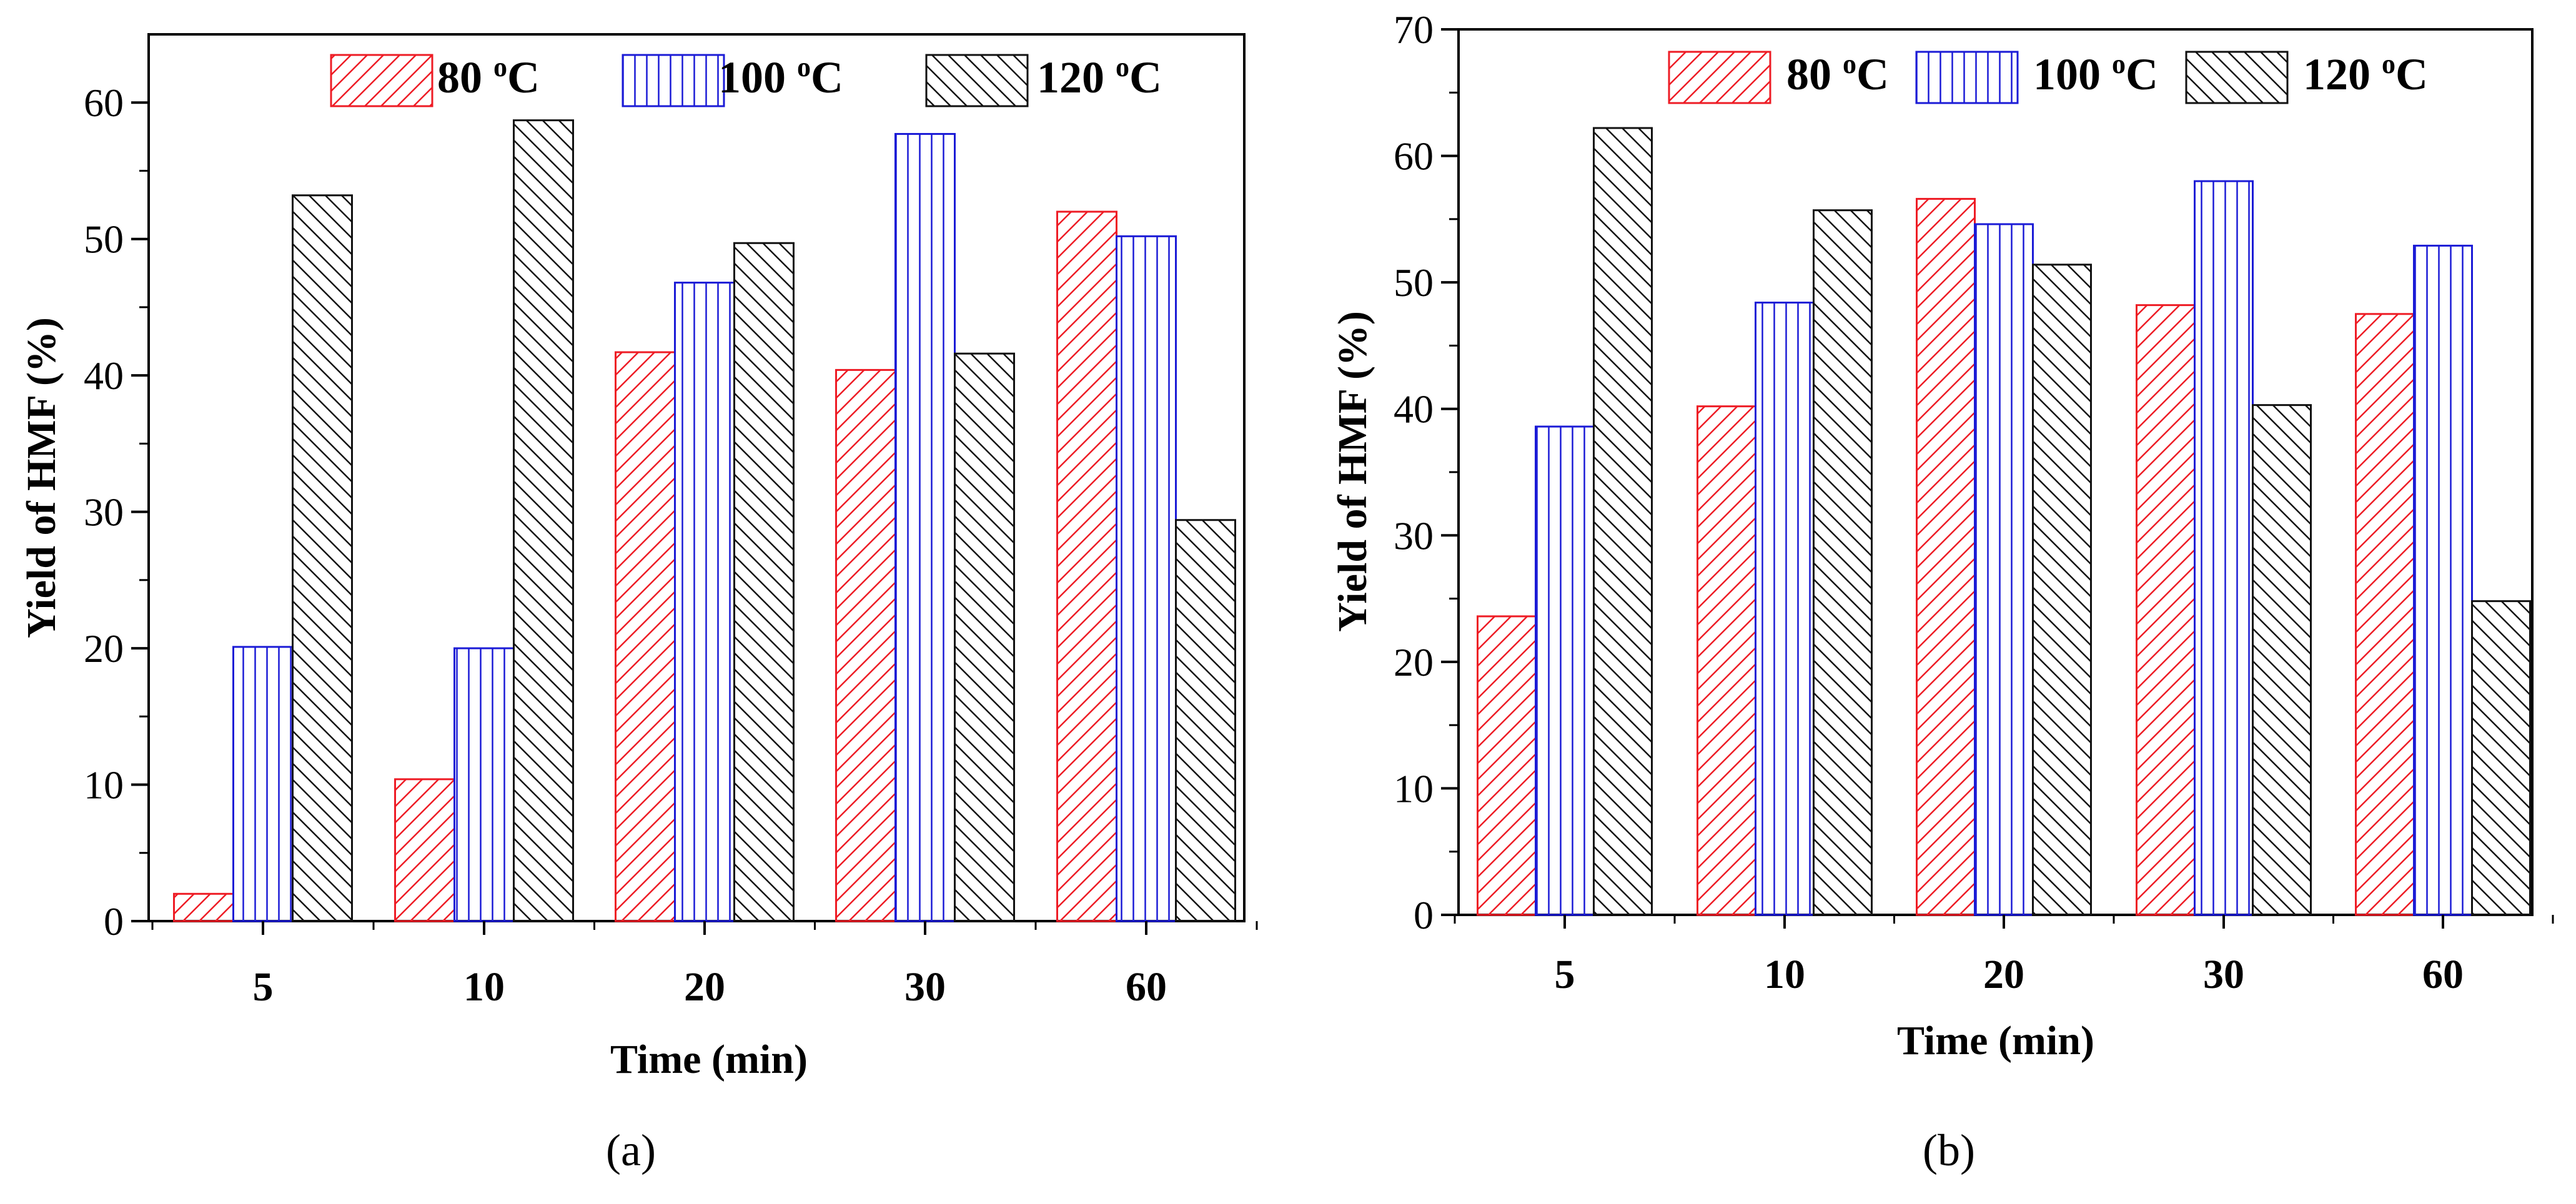 This screenshot has height=1204, width=2576. I want to click on y-tick-label: 70, so click(1414, 29).